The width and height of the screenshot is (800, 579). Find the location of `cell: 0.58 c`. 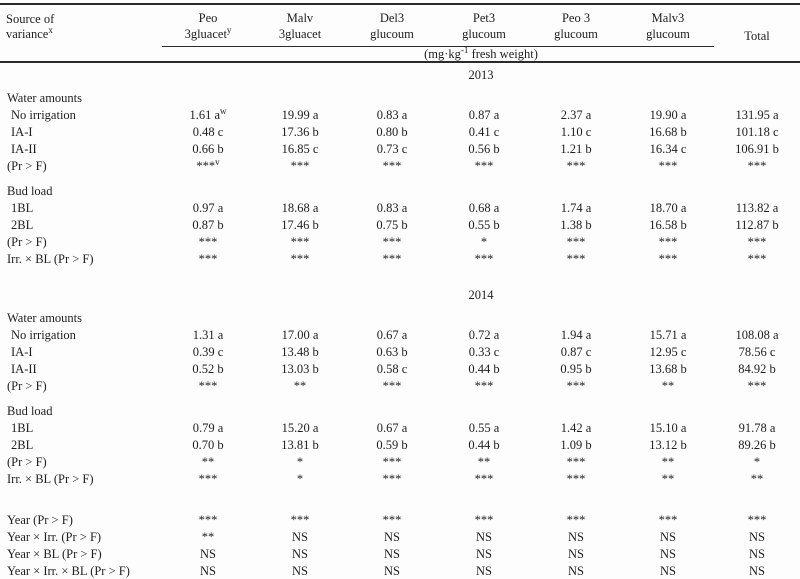

cell: 0.58 c is located at coordinates (392, 369).